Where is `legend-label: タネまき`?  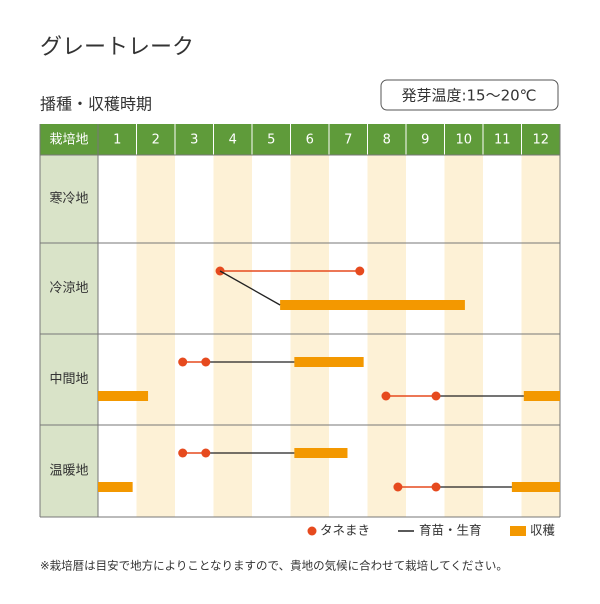
legend-label: タネまき is located at coordinates (345, 530).